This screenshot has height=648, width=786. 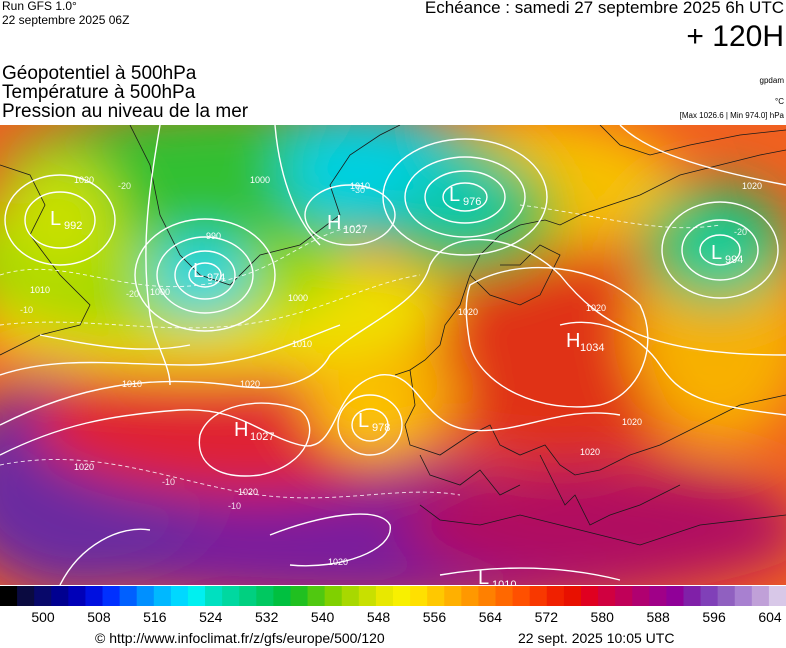 I want to click on layer-label-pressure: Pression au niveau de la mer, so click(x=125, y=111).